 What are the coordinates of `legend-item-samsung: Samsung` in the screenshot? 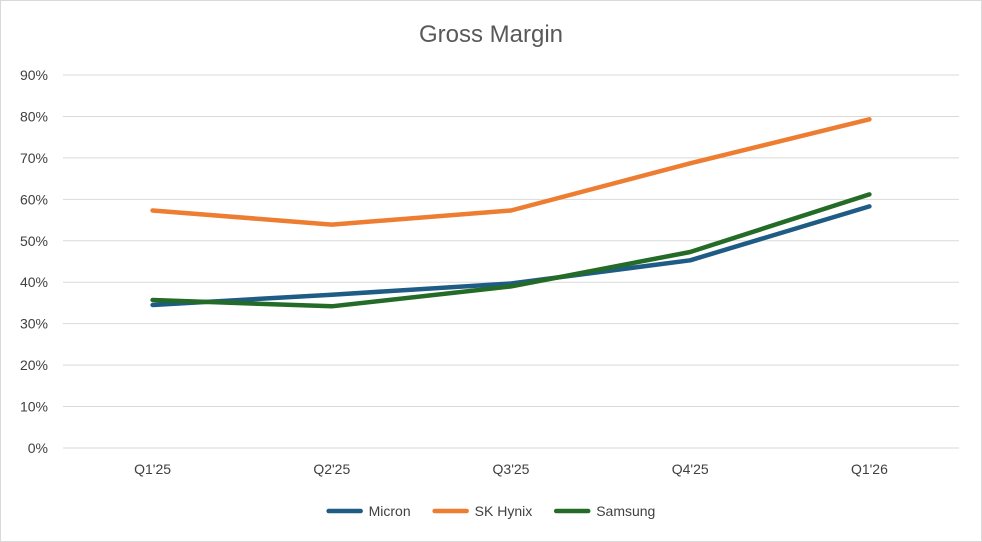 It's located at (604, 511).